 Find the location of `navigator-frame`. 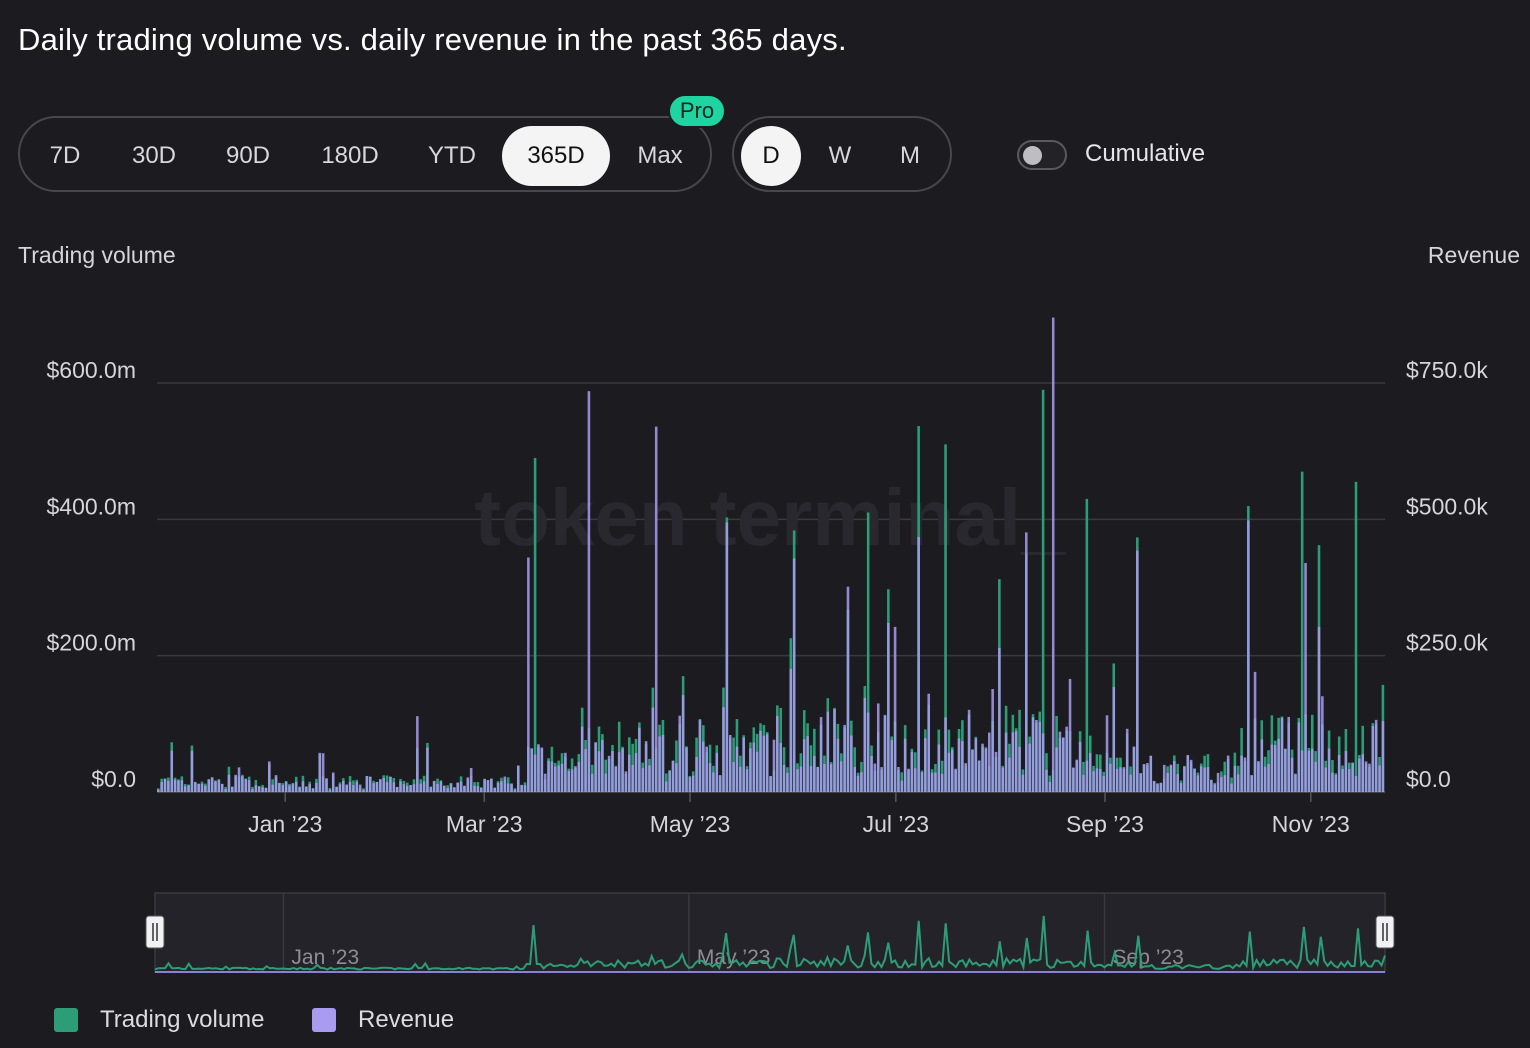

navigator-frame is located at coordinates (770, 932).